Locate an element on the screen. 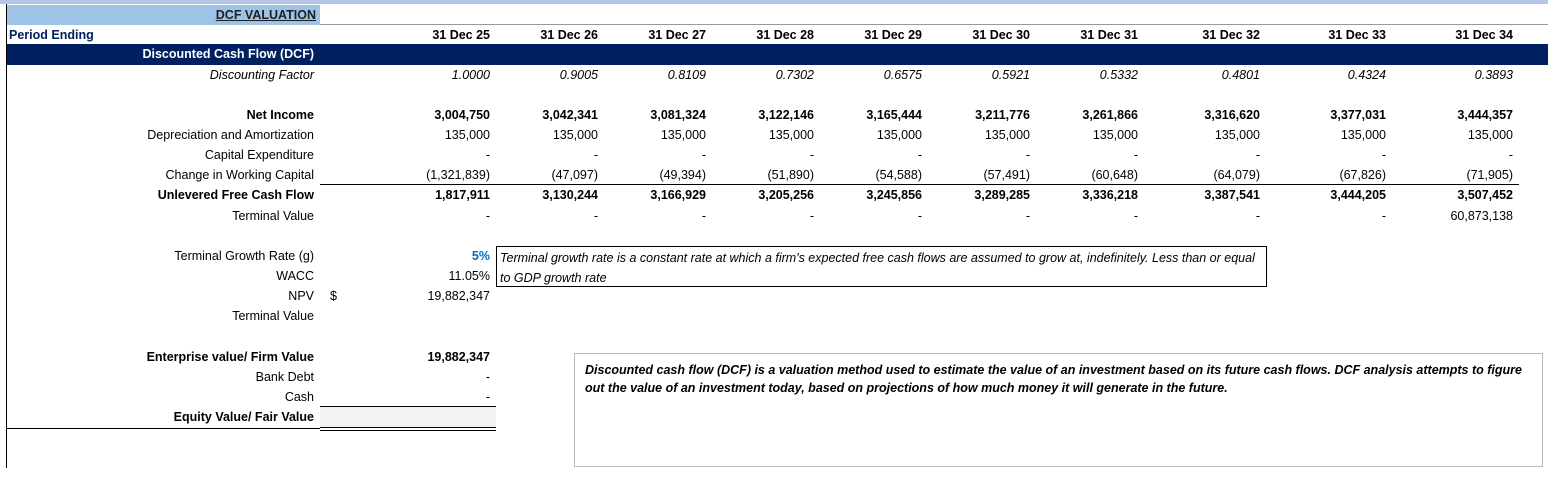 The width and height of the screenshot is (1548, 485). summary-label: Terminal Value is located at coordinates (273, 316).